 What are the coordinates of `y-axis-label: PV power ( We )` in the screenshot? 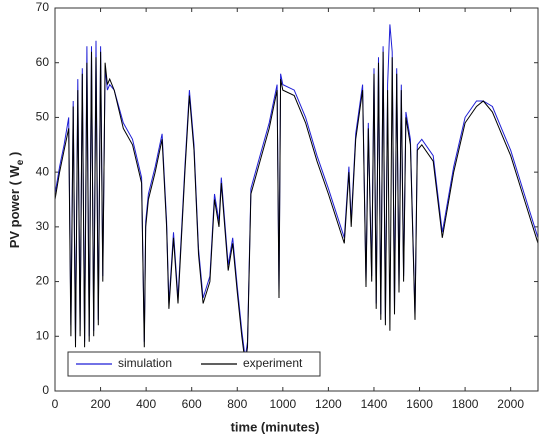 It's located at (16, 200).